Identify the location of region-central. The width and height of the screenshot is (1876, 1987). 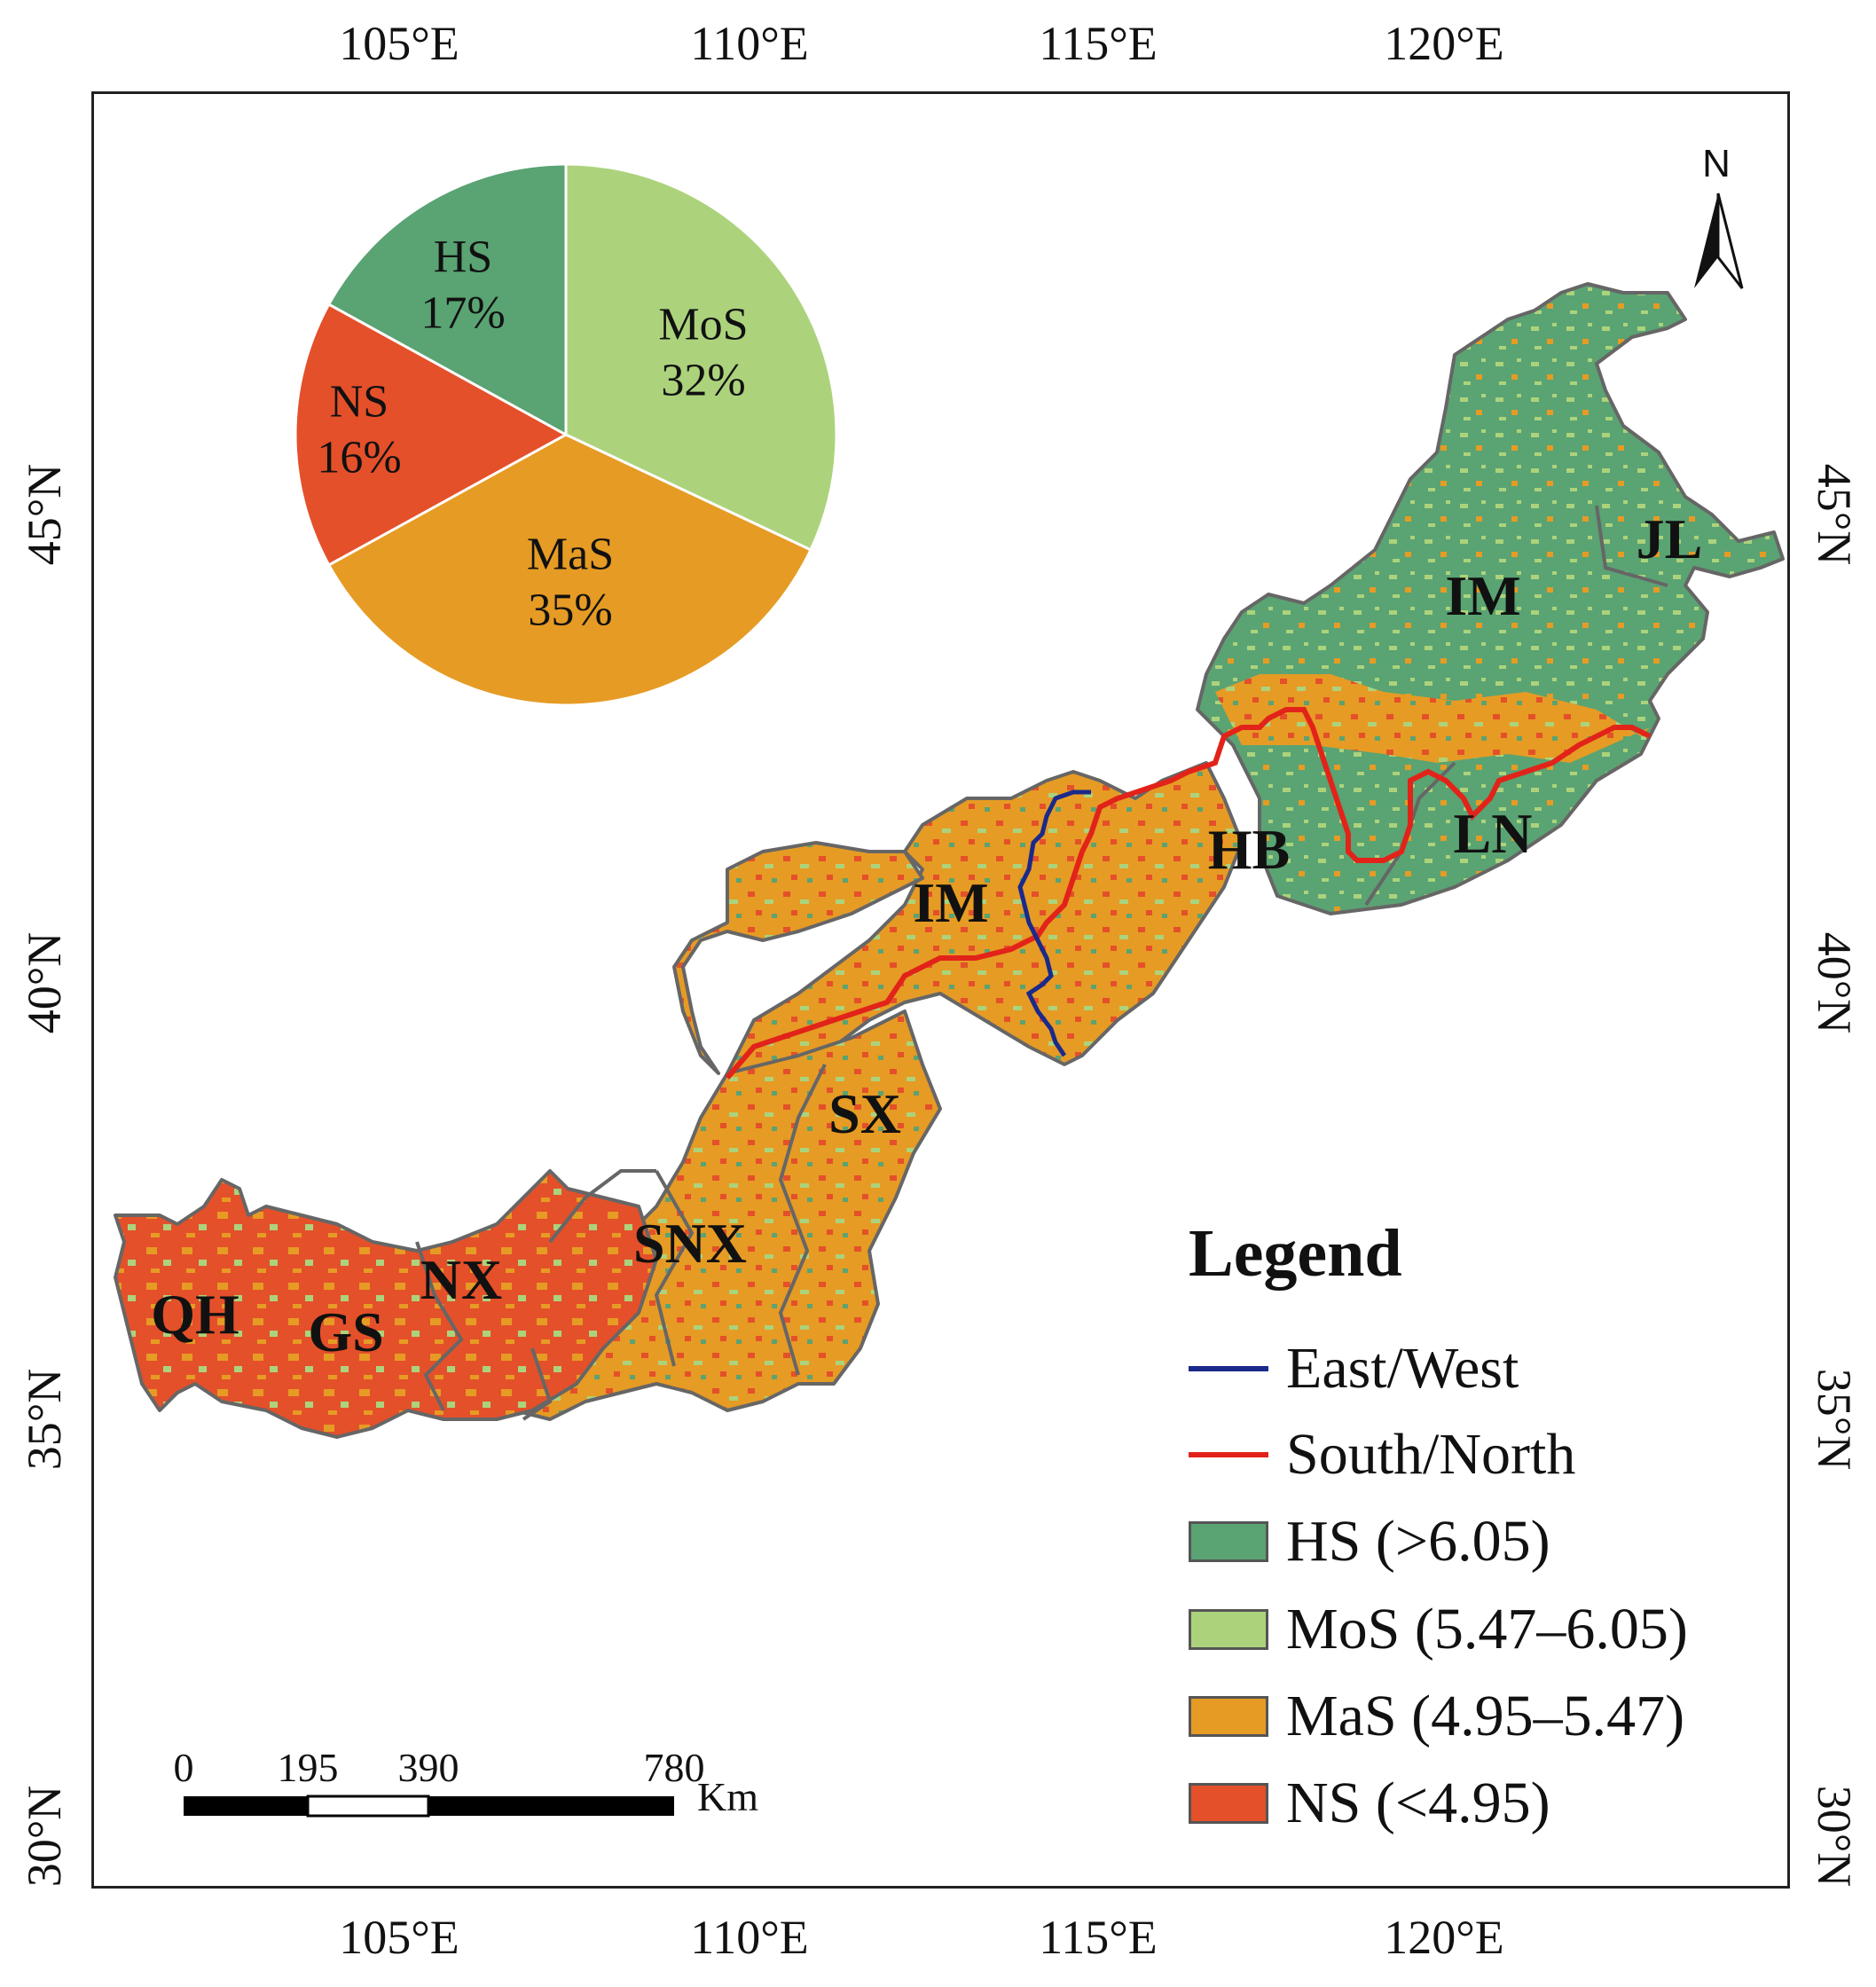
(985, 918).